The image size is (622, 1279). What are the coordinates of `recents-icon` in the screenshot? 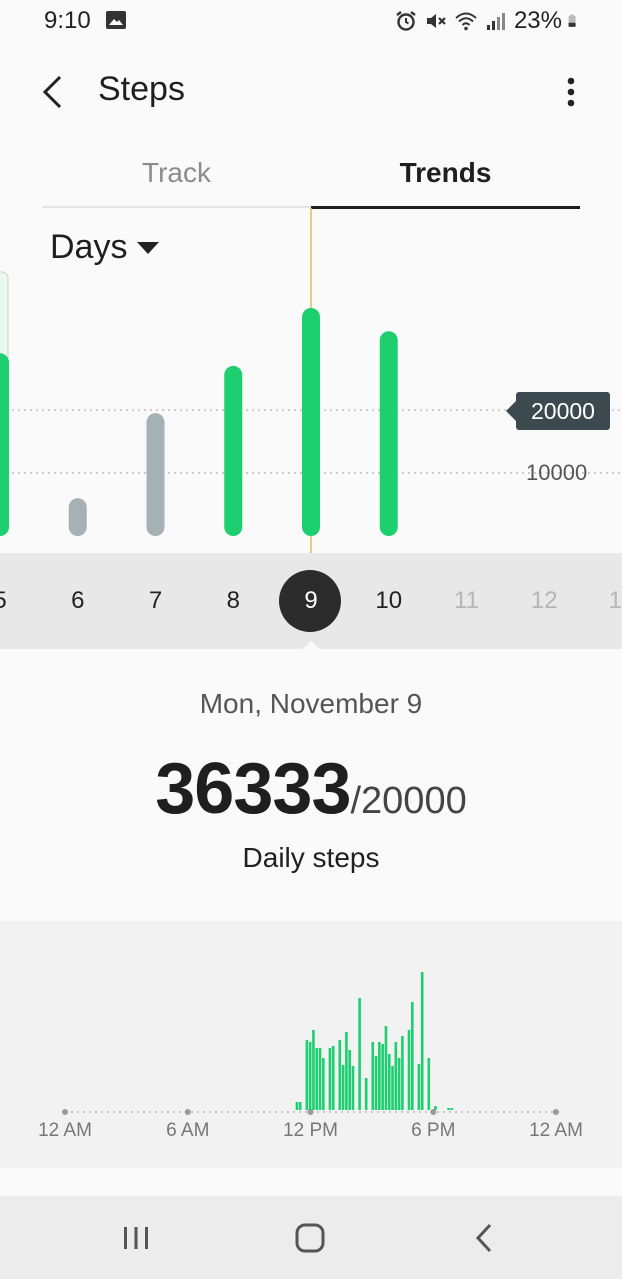 It's located at (136, 1238).